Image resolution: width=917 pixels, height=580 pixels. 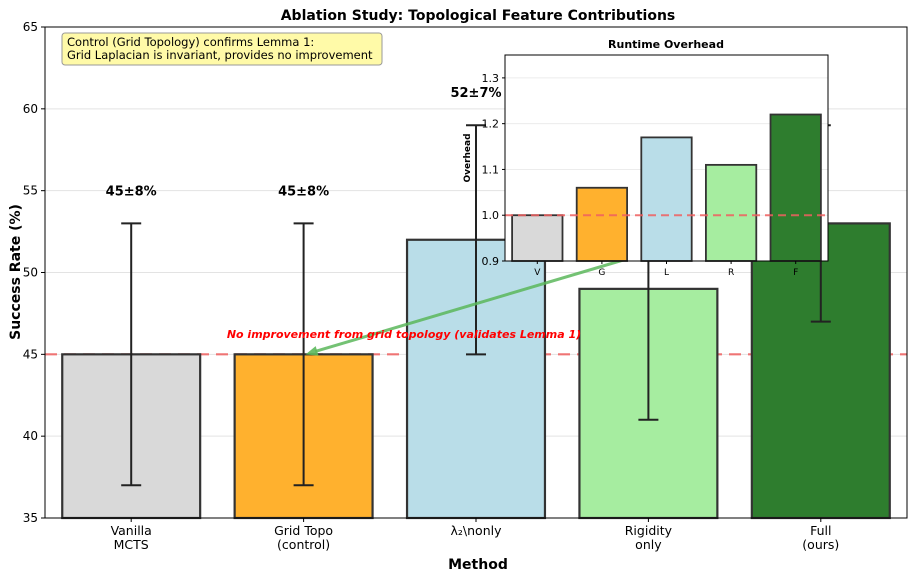 What do you see at coordinates (475, 93) in the screenshot?
I see `value-label-2: 52±7%` at bounding box center [475, 93].